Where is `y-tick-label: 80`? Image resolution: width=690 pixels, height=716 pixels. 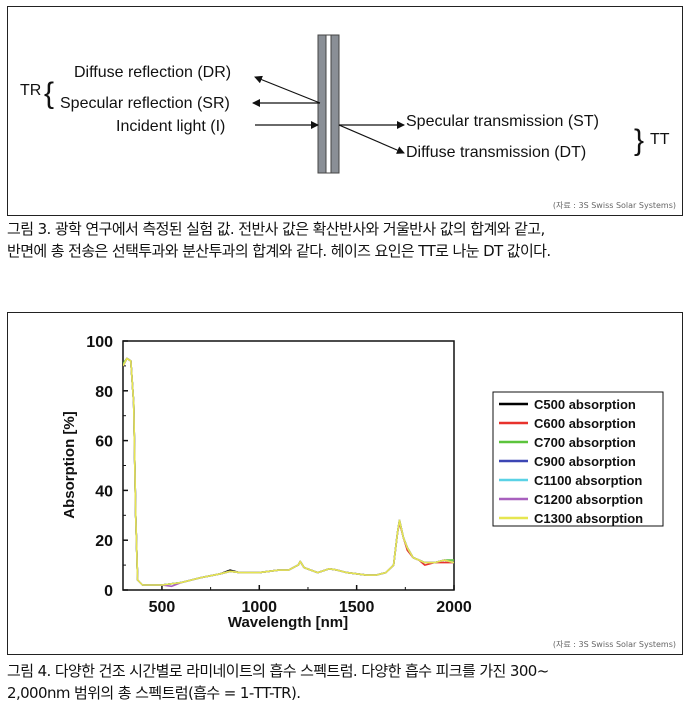
y-tick-label: 80 is located at coordinates (104, 392).